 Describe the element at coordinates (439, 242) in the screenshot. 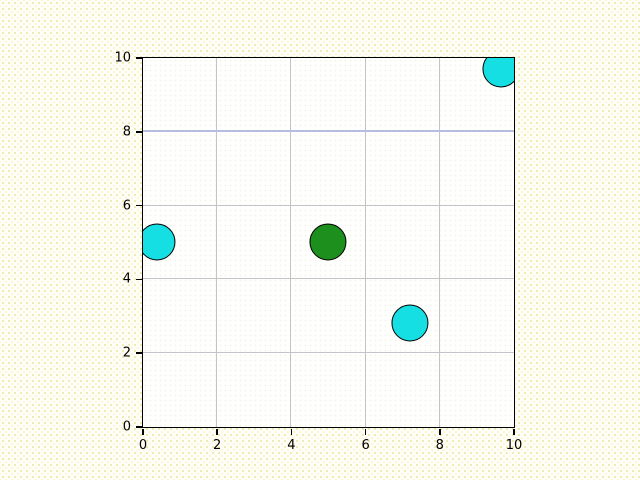

I see `gridline-vertical-x8` at that location.